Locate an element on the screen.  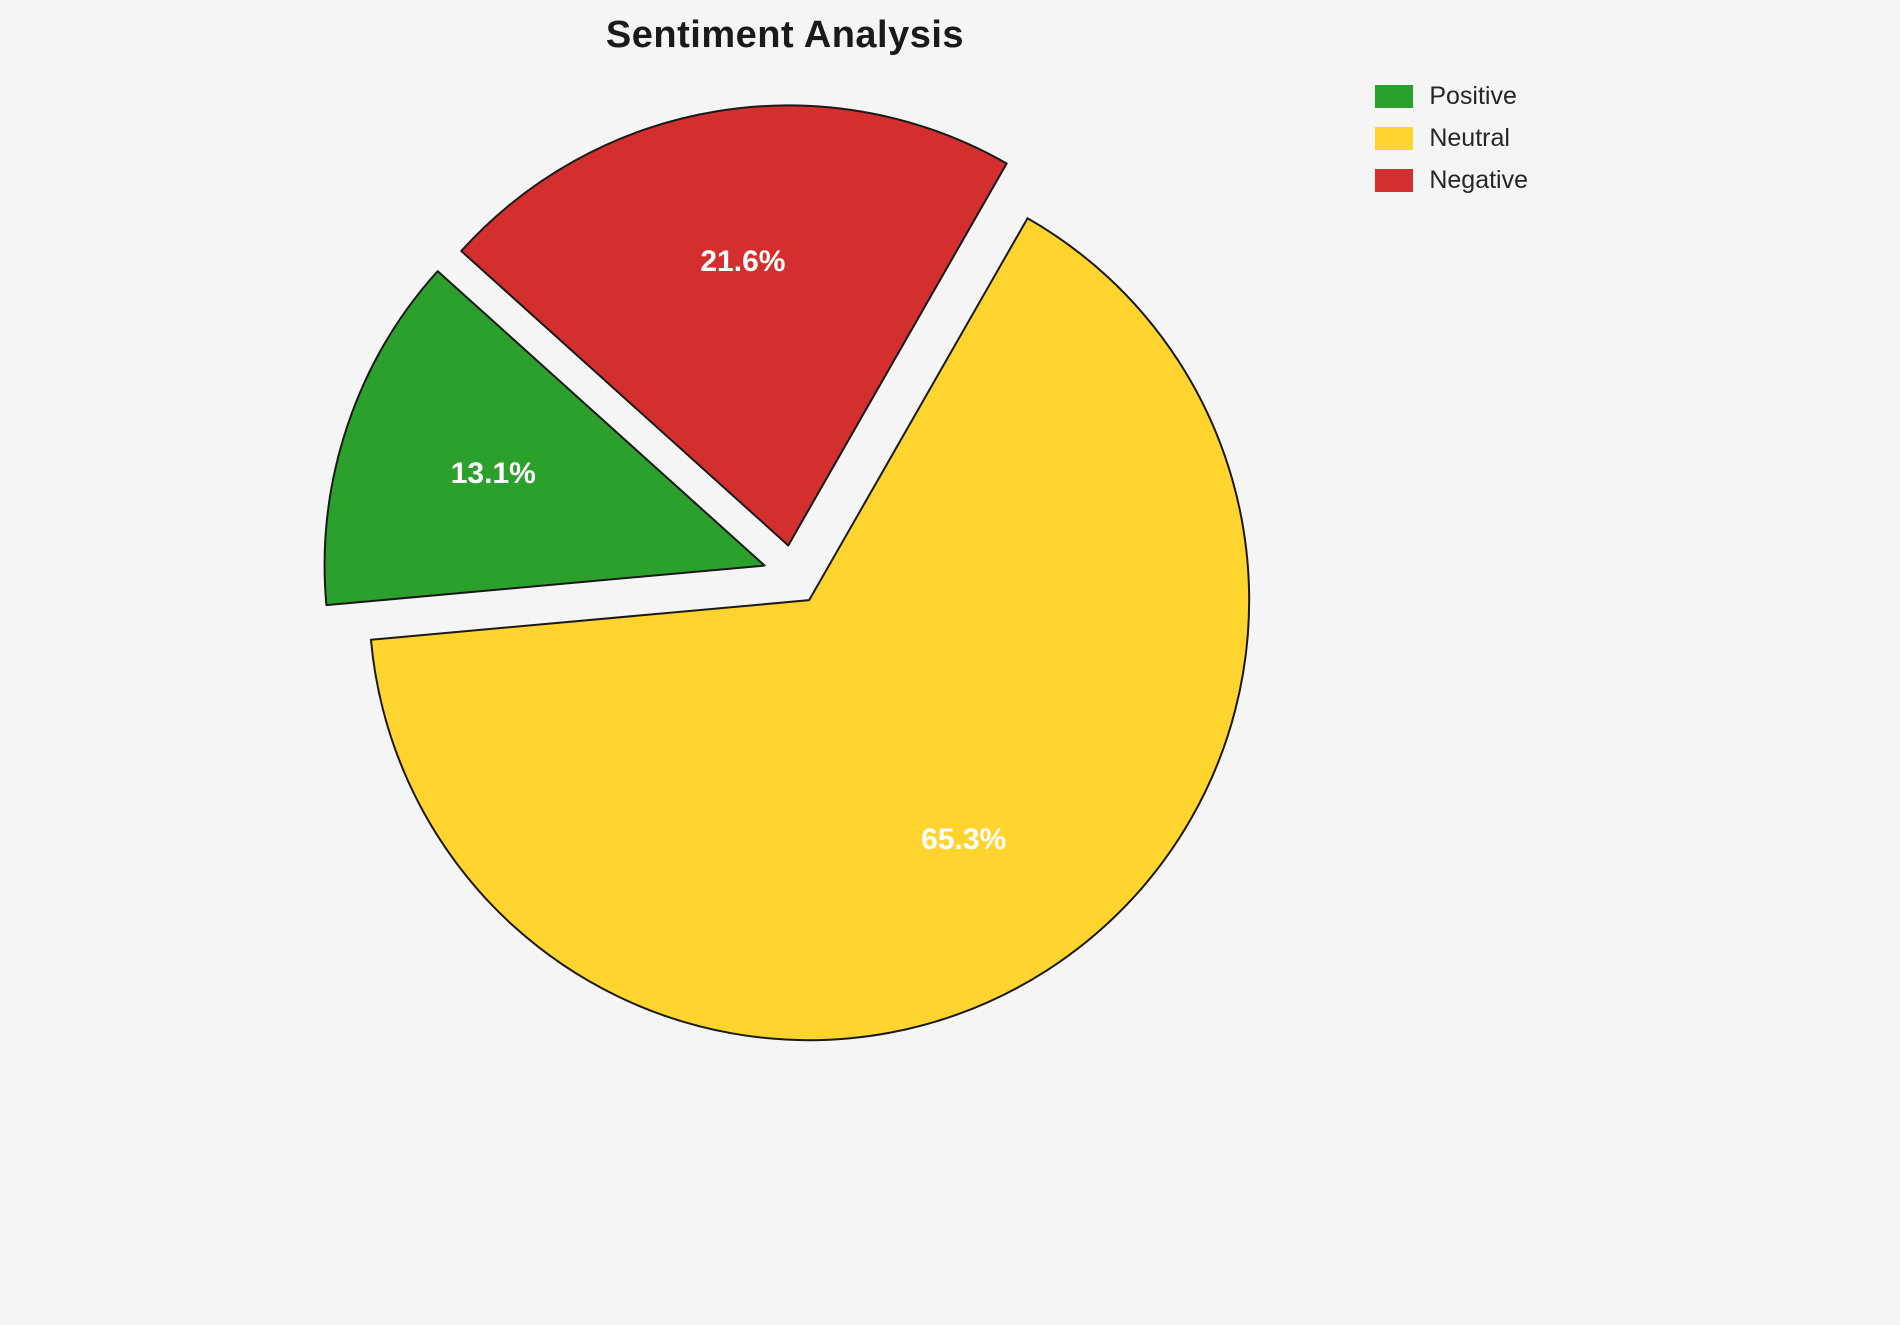
legend-item-negative: Negative is located at coordinates (1451, 180).